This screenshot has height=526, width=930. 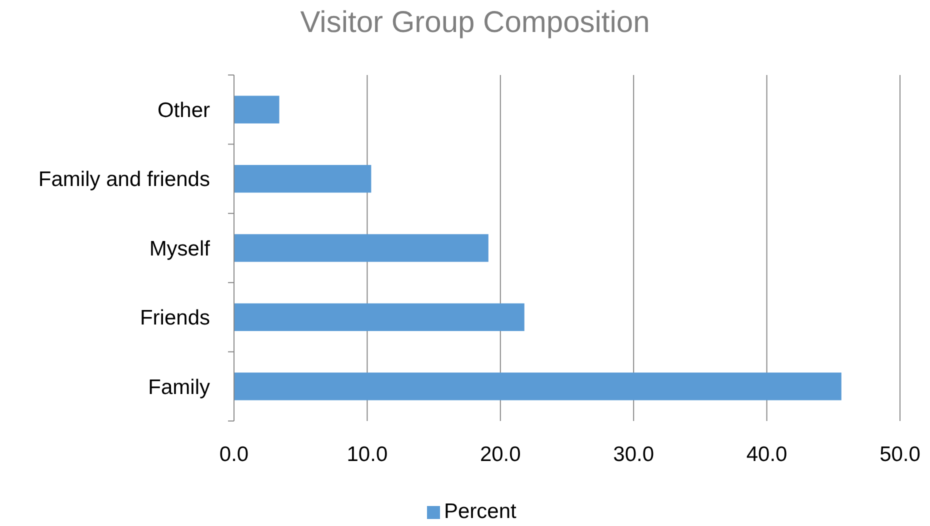 I want to click on y-tick-label: Other, so click(x=183, y=110).